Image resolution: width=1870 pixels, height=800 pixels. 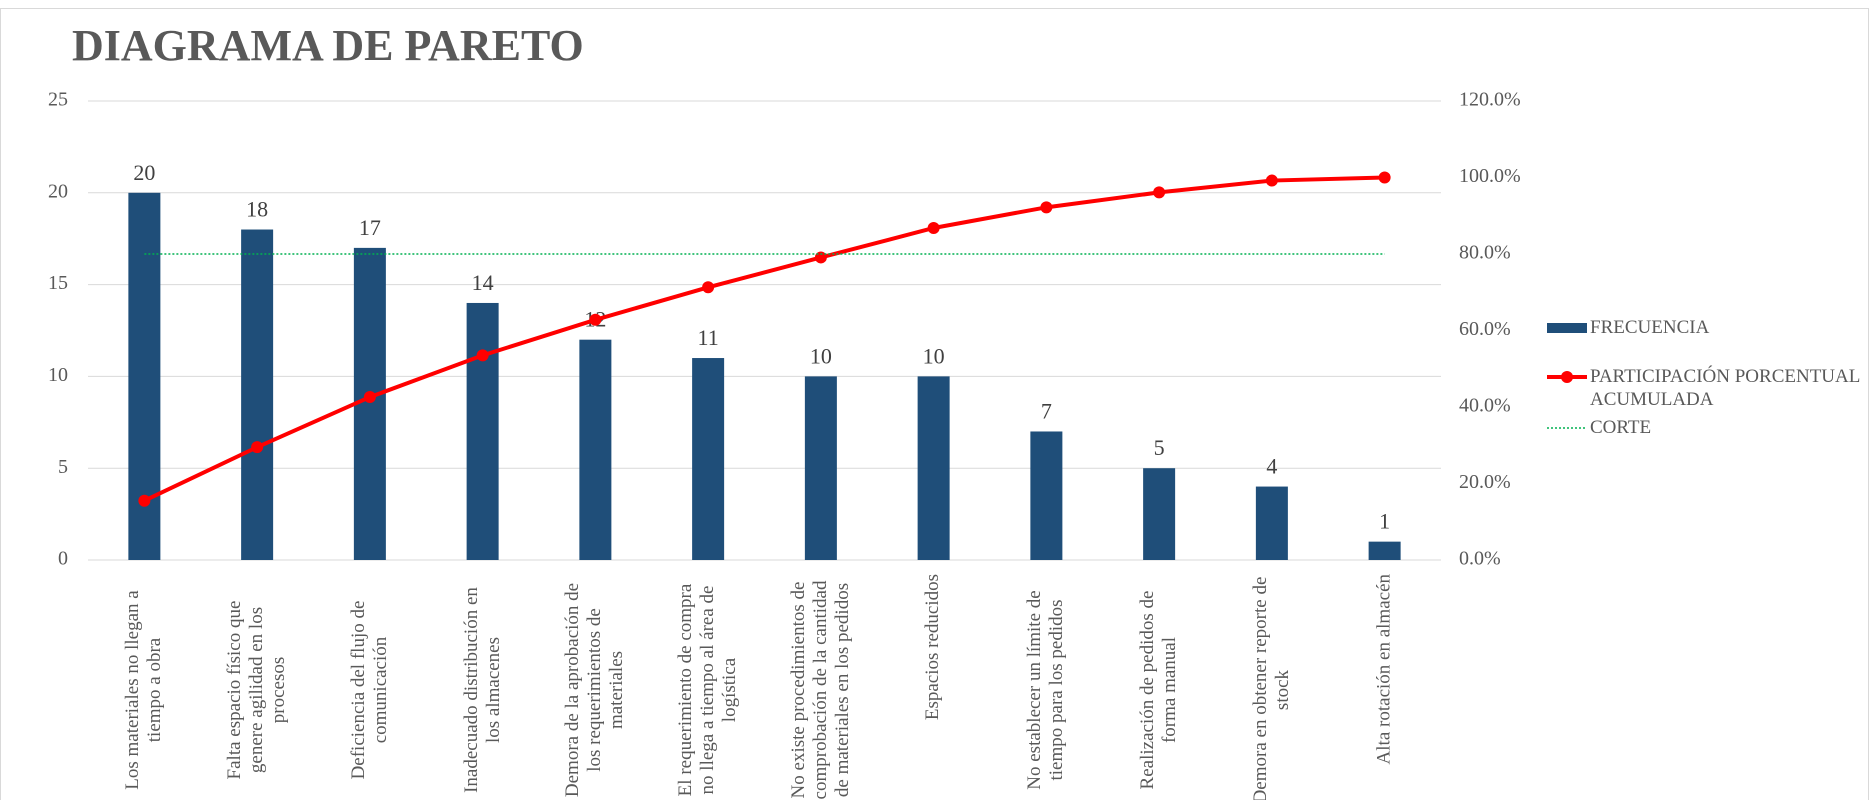 I want to click on chart-title: DIAGRAMA DE PARETO, so click(x=328, y=45).